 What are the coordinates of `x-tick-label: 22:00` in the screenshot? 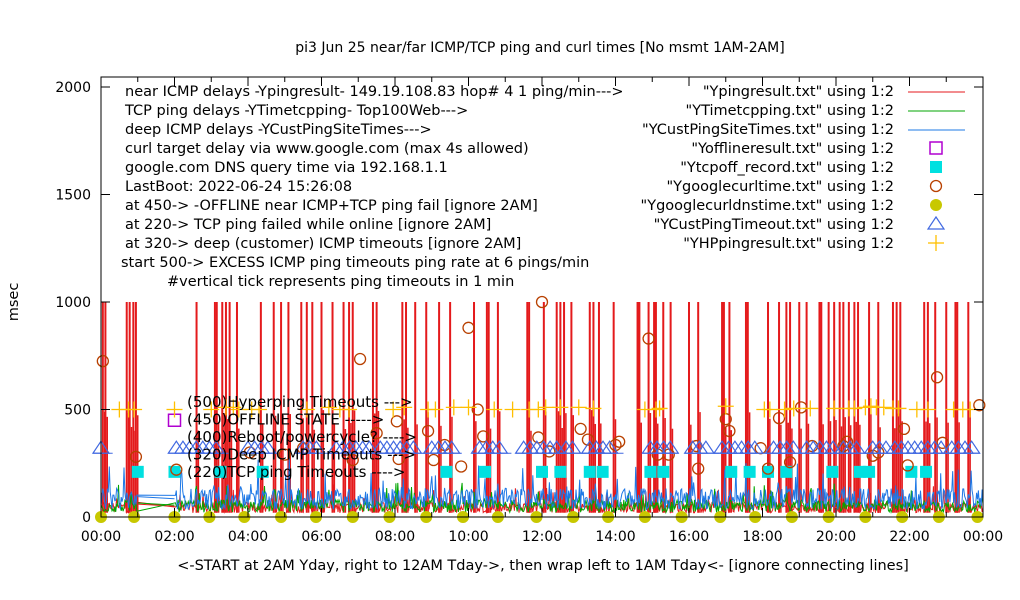 It's located at (909, 537).